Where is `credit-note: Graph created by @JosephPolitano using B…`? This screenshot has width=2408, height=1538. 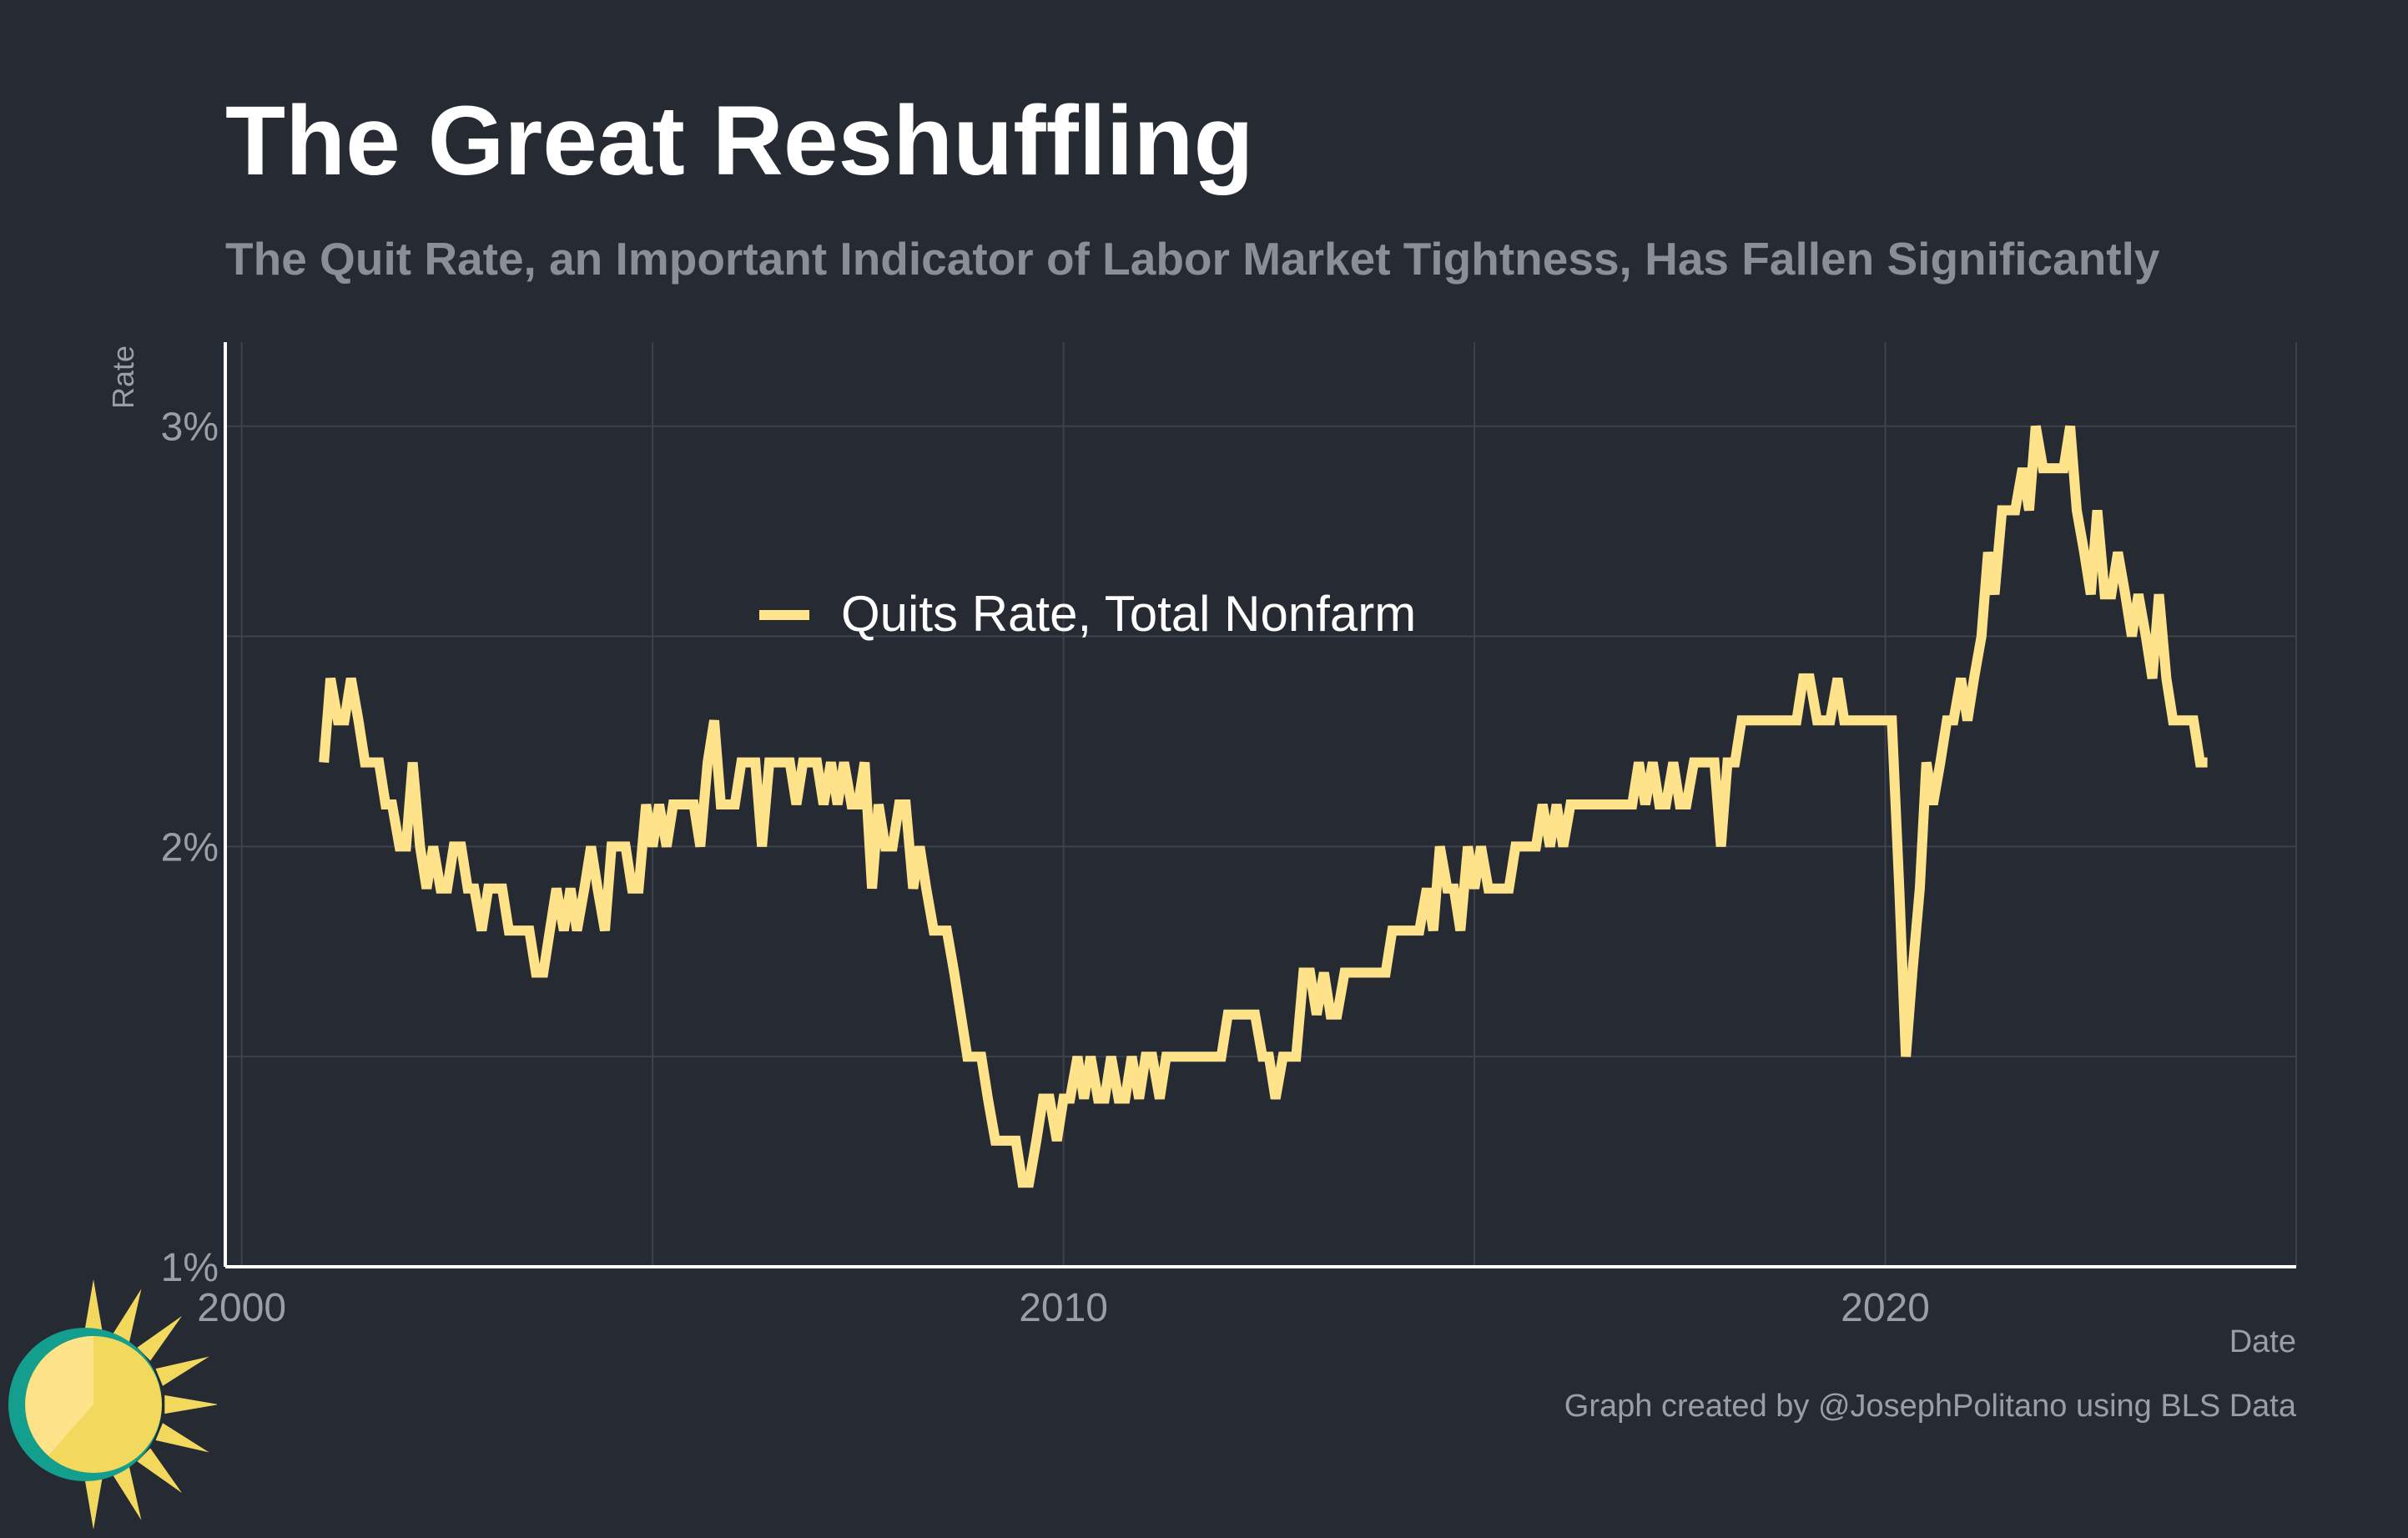 credit-note: Graph created by @JosephPolitano using B… is located at coordinates (1930, 1406).